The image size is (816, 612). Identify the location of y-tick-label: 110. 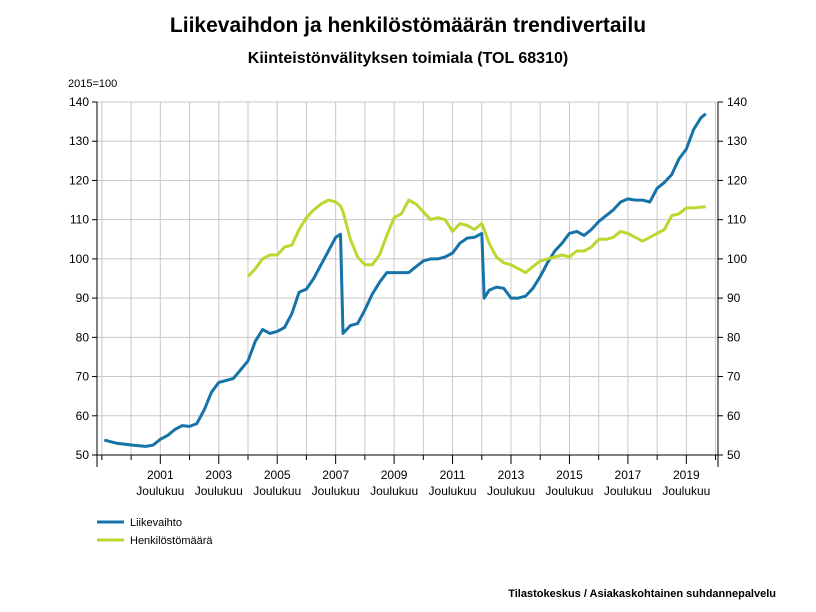
(79, 220).